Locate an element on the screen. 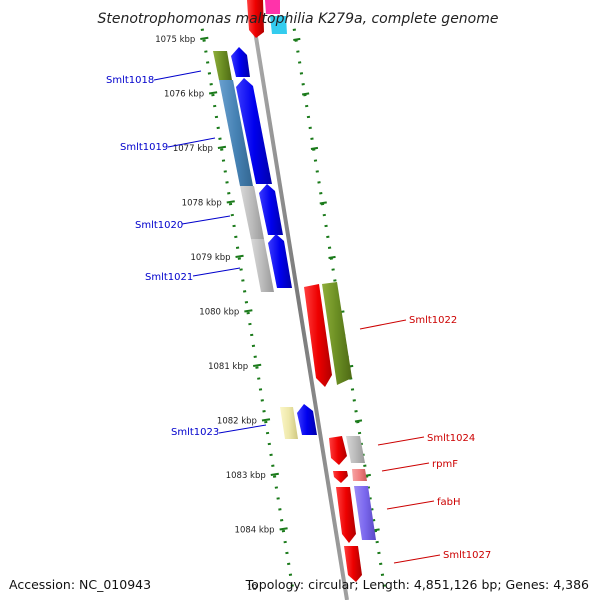 Image resolution: width=600 pixels, height=600 pixels. leader-smlt1018 is located at coordinates (177, 75).